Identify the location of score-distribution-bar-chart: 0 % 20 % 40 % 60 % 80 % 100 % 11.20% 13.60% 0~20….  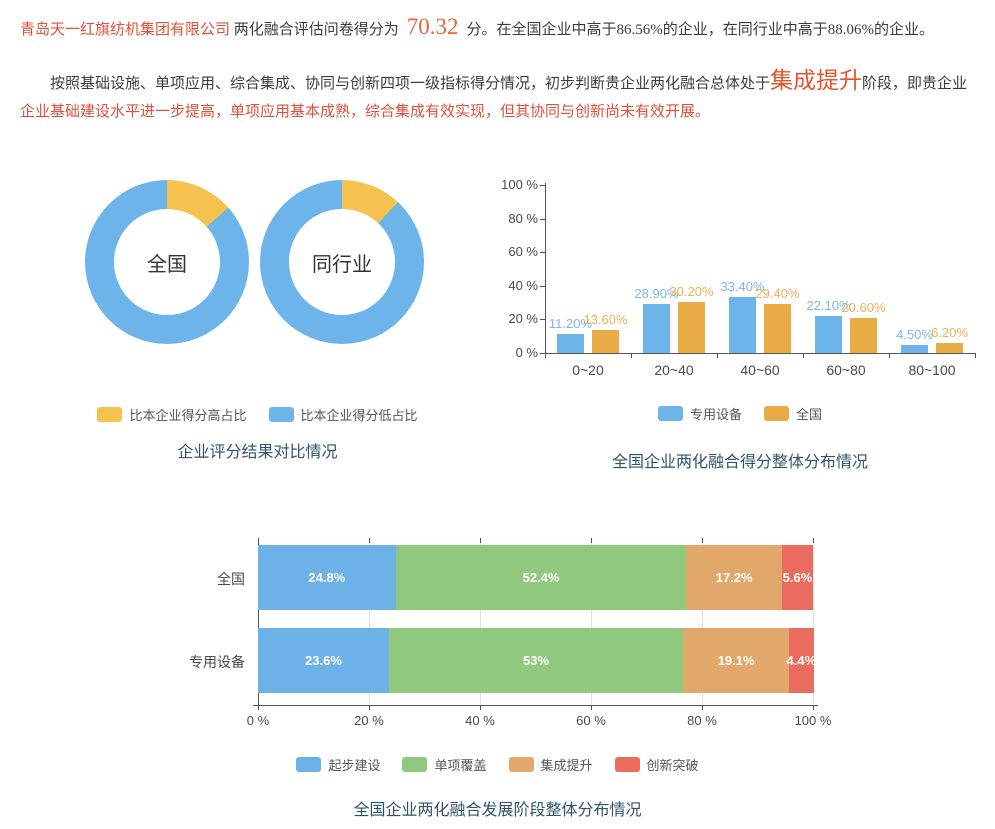
(740, 280).